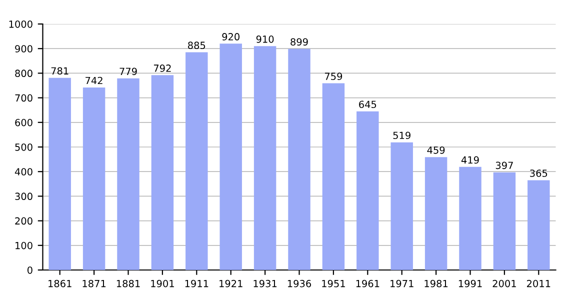 The image size is (570, 300). I want to click on data-label: 459, so click(436, 150).